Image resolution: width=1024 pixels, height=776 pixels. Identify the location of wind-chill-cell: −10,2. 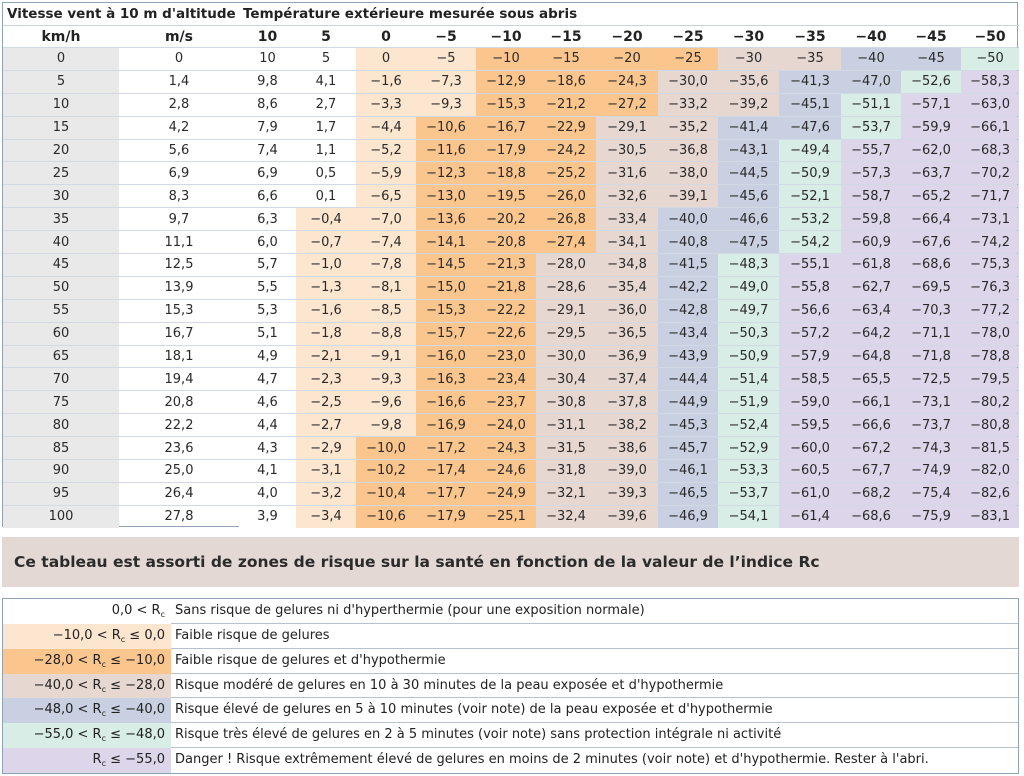
(386, 471).